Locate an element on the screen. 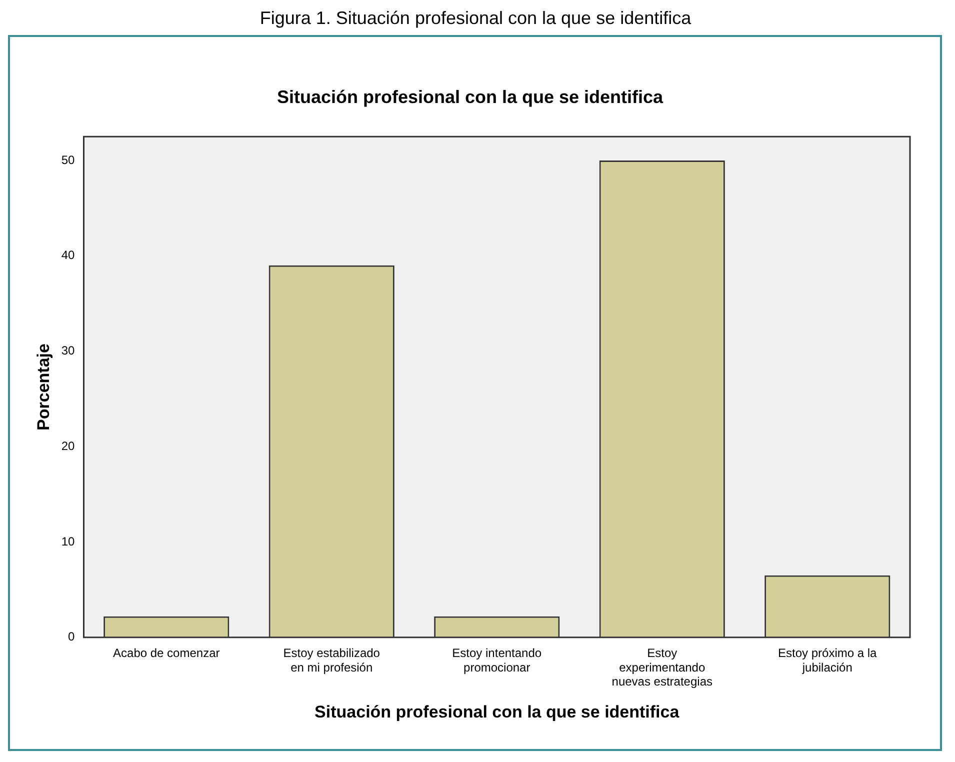  x-tick-label: Estoy próximo a la jubilación is located at coordinates (828, 660).